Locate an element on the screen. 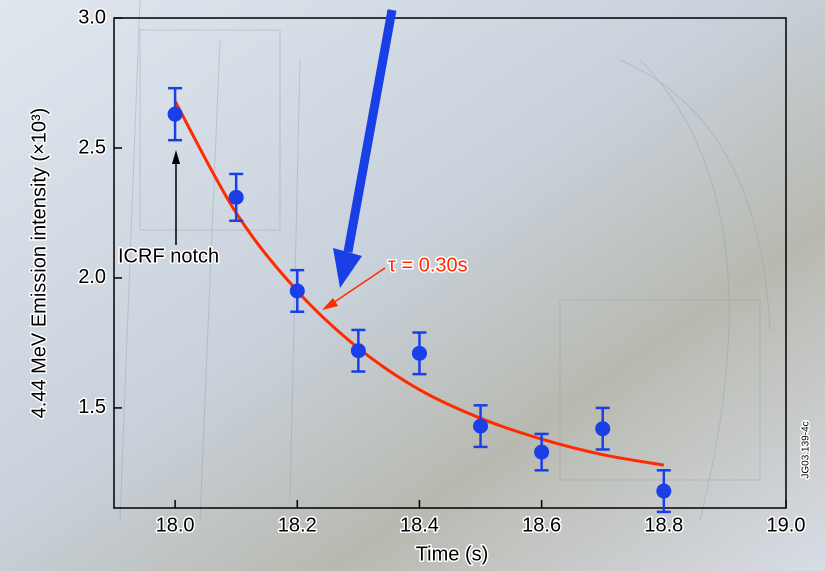 This screenshot has width=825, height=571. y-tick-label: 2.5 is located at coordinates (92, 147).